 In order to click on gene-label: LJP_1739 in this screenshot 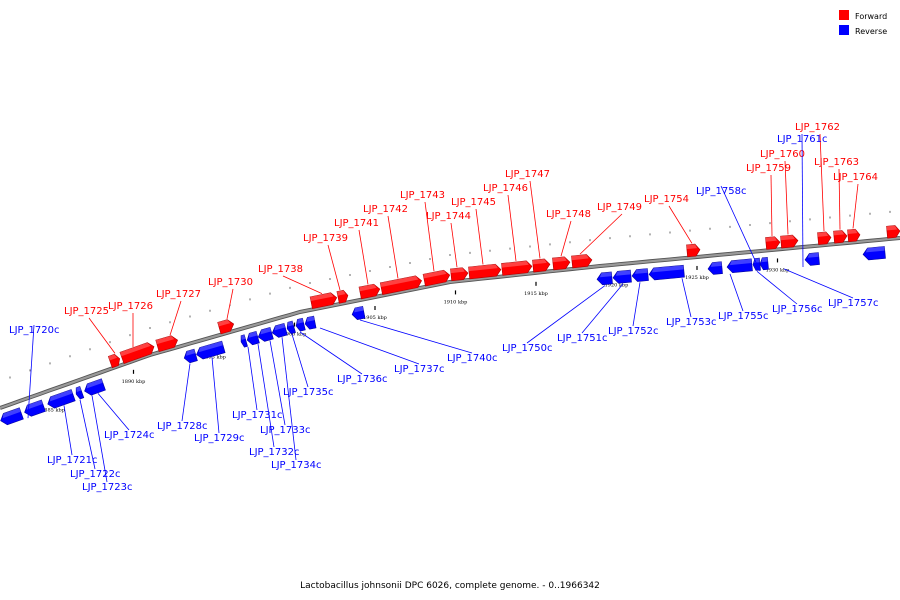, I will do `click(325, 238)`.